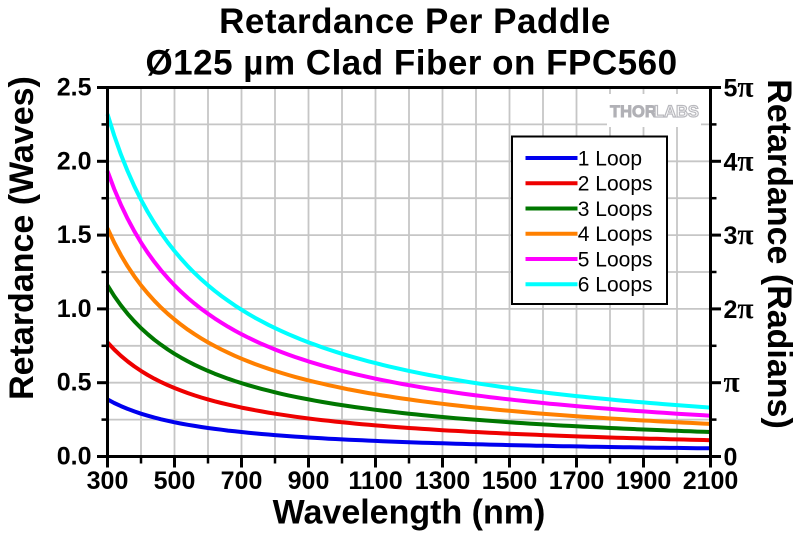  Describe the element at coordinates (443, 481) in the screenshot. I see `svg-text: 1300` at that location.